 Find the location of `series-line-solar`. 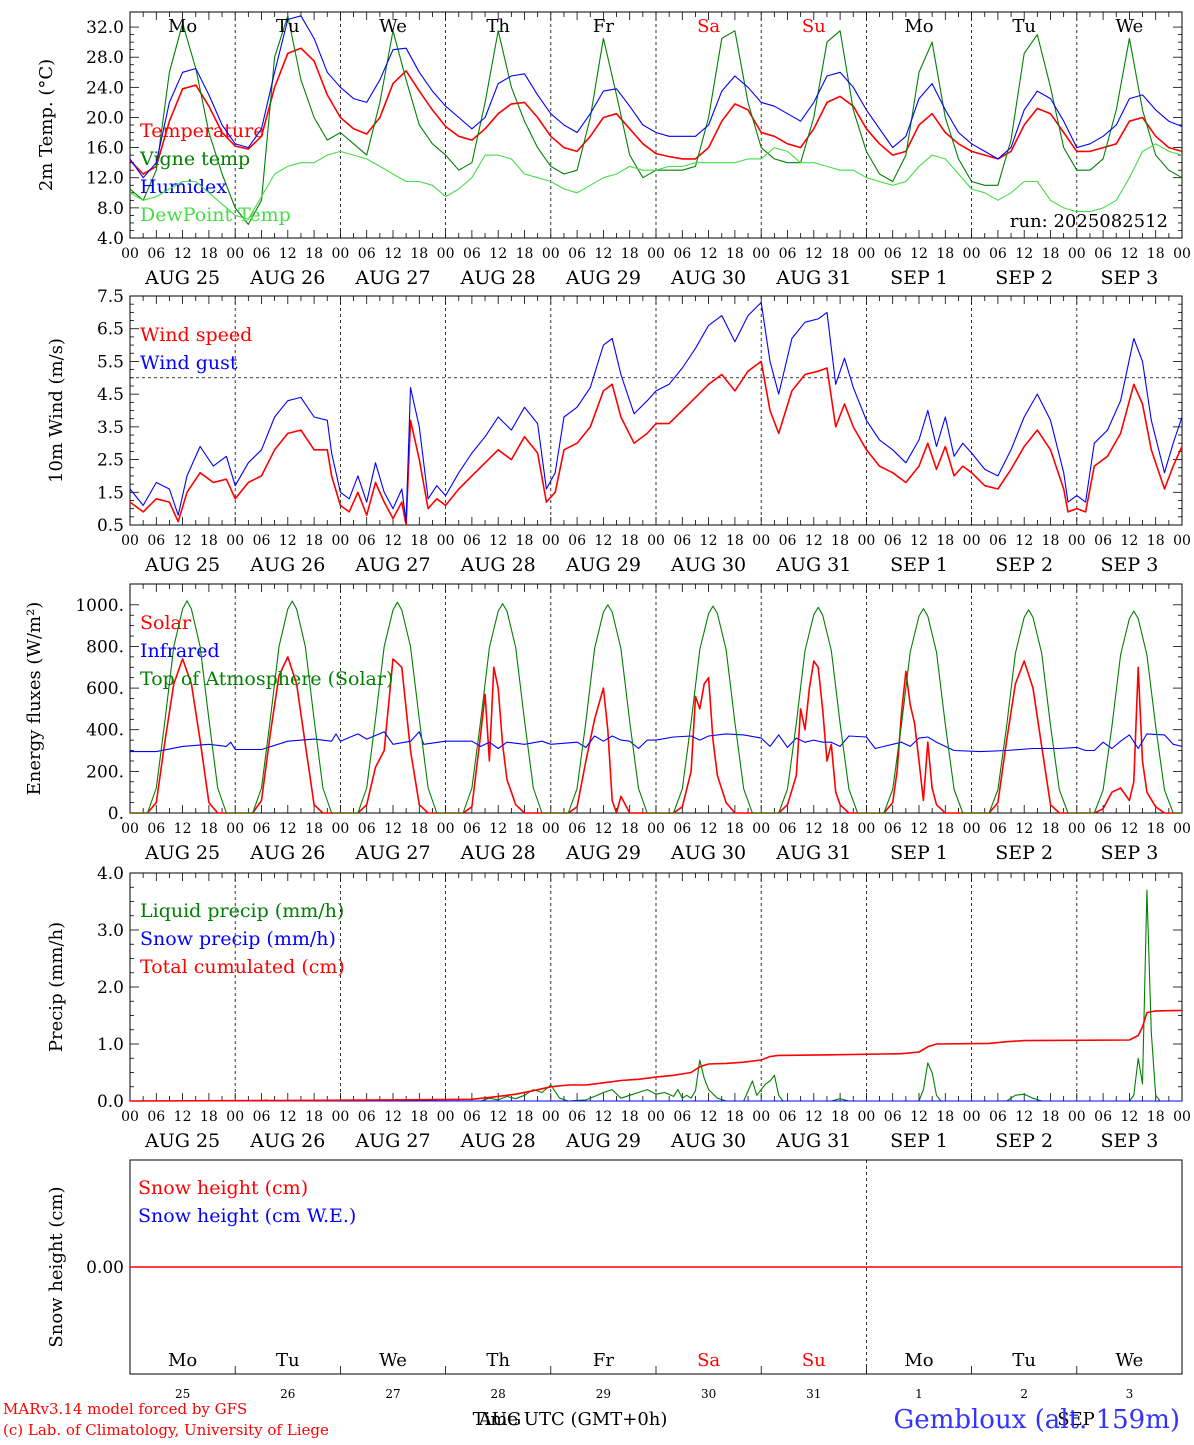

series-line-solar is located at coordinates (656, 735).